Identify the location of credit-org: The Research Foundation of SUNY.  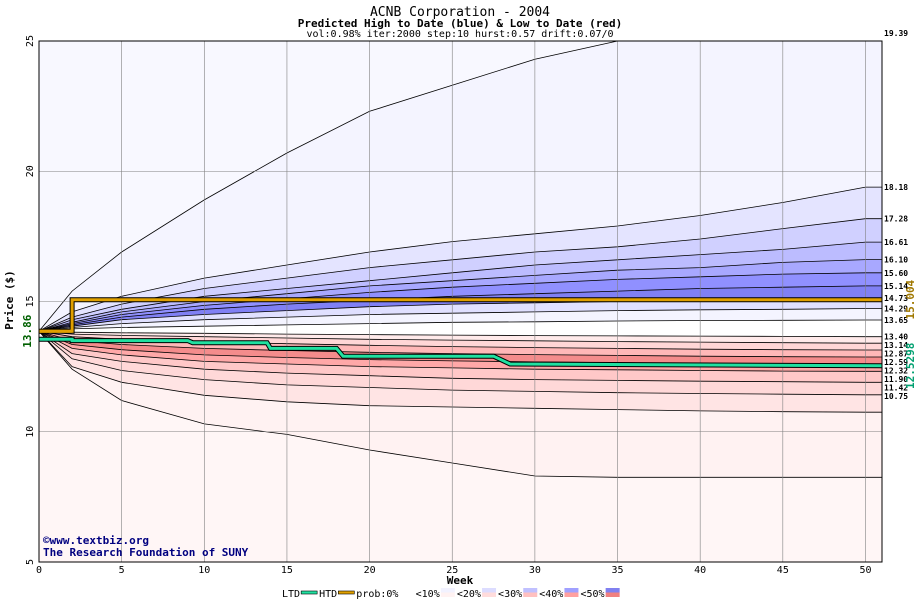
(146, 552).